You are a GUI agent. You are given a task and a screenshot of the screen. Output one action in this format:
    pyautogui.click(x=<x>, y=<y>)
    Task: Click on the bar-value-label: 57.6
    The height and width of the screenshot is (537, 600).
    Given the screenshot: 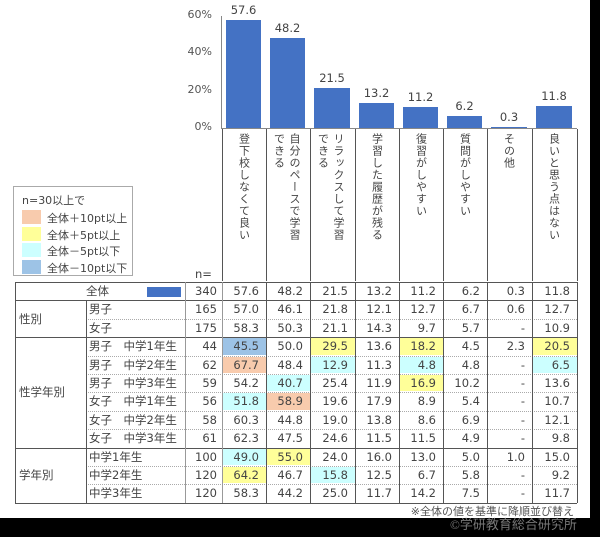 What is the action you would take?
    pyautogui.click(x=243, y=10)
    